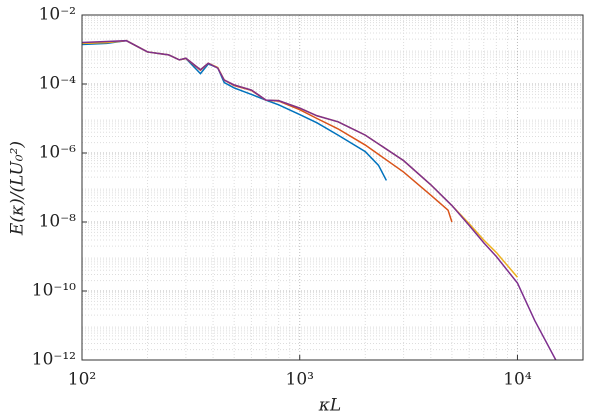  What do you see at coordinates (57, 15) in the screenshot?
I see `y-tick-label: 10⁻²` at bounding box center [57, 15].